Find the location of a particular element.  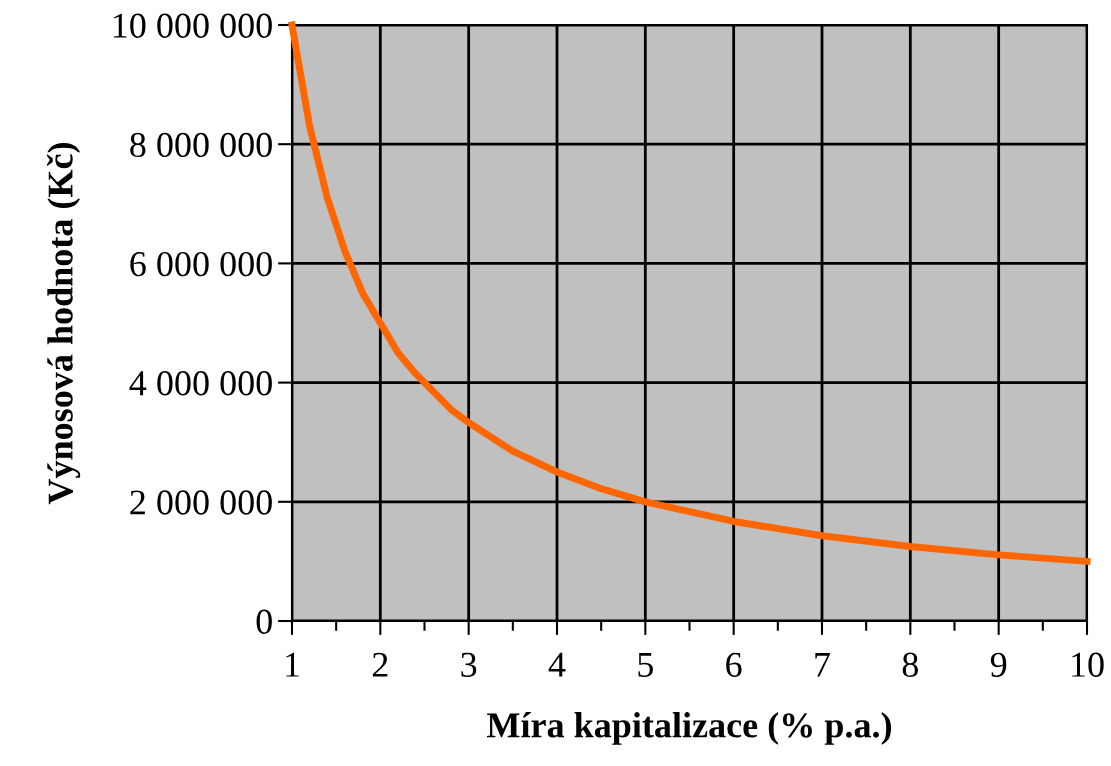

x-tick-label: 6 is located at coordinates (734, 664).